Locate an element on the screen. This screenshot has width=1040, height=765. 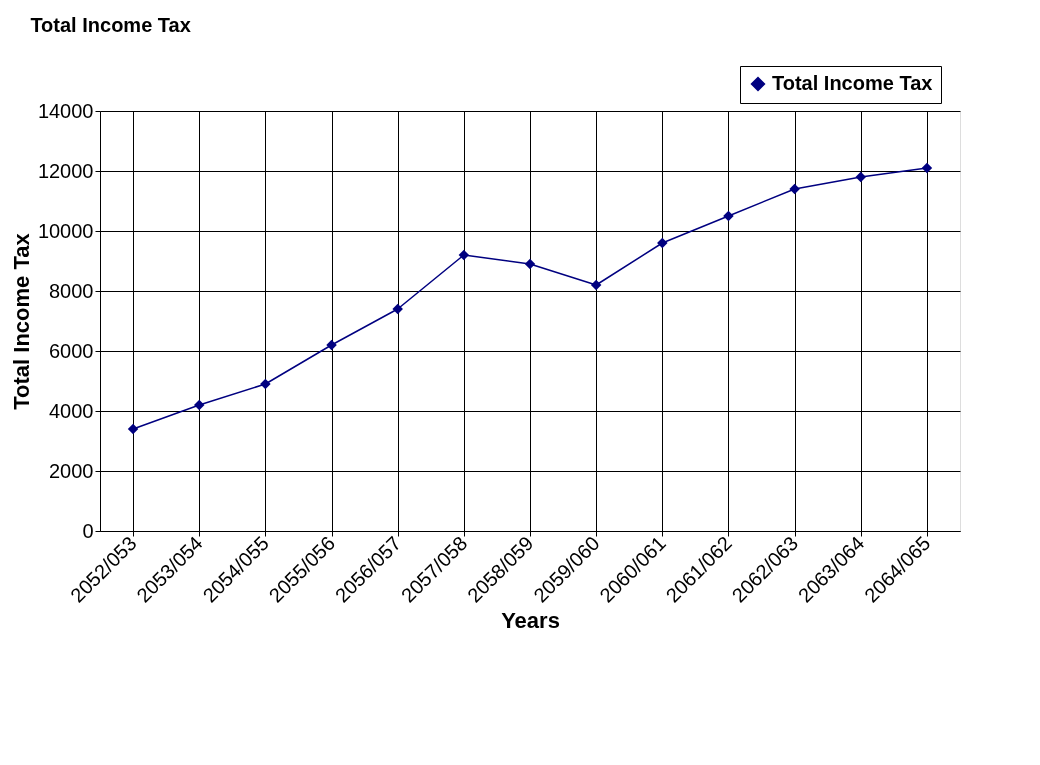
y-tick-label: 6000 is located at coordinates (71, 350).